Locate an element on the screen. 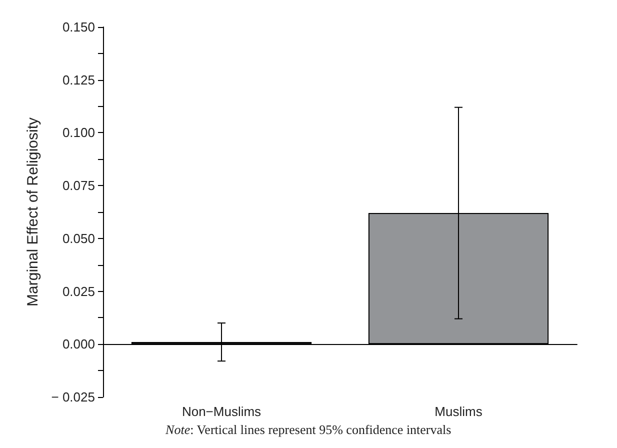 This screenshot has height=448, width=617. x-tick-label: Non−Muslims is located at coordinates (222, 411).